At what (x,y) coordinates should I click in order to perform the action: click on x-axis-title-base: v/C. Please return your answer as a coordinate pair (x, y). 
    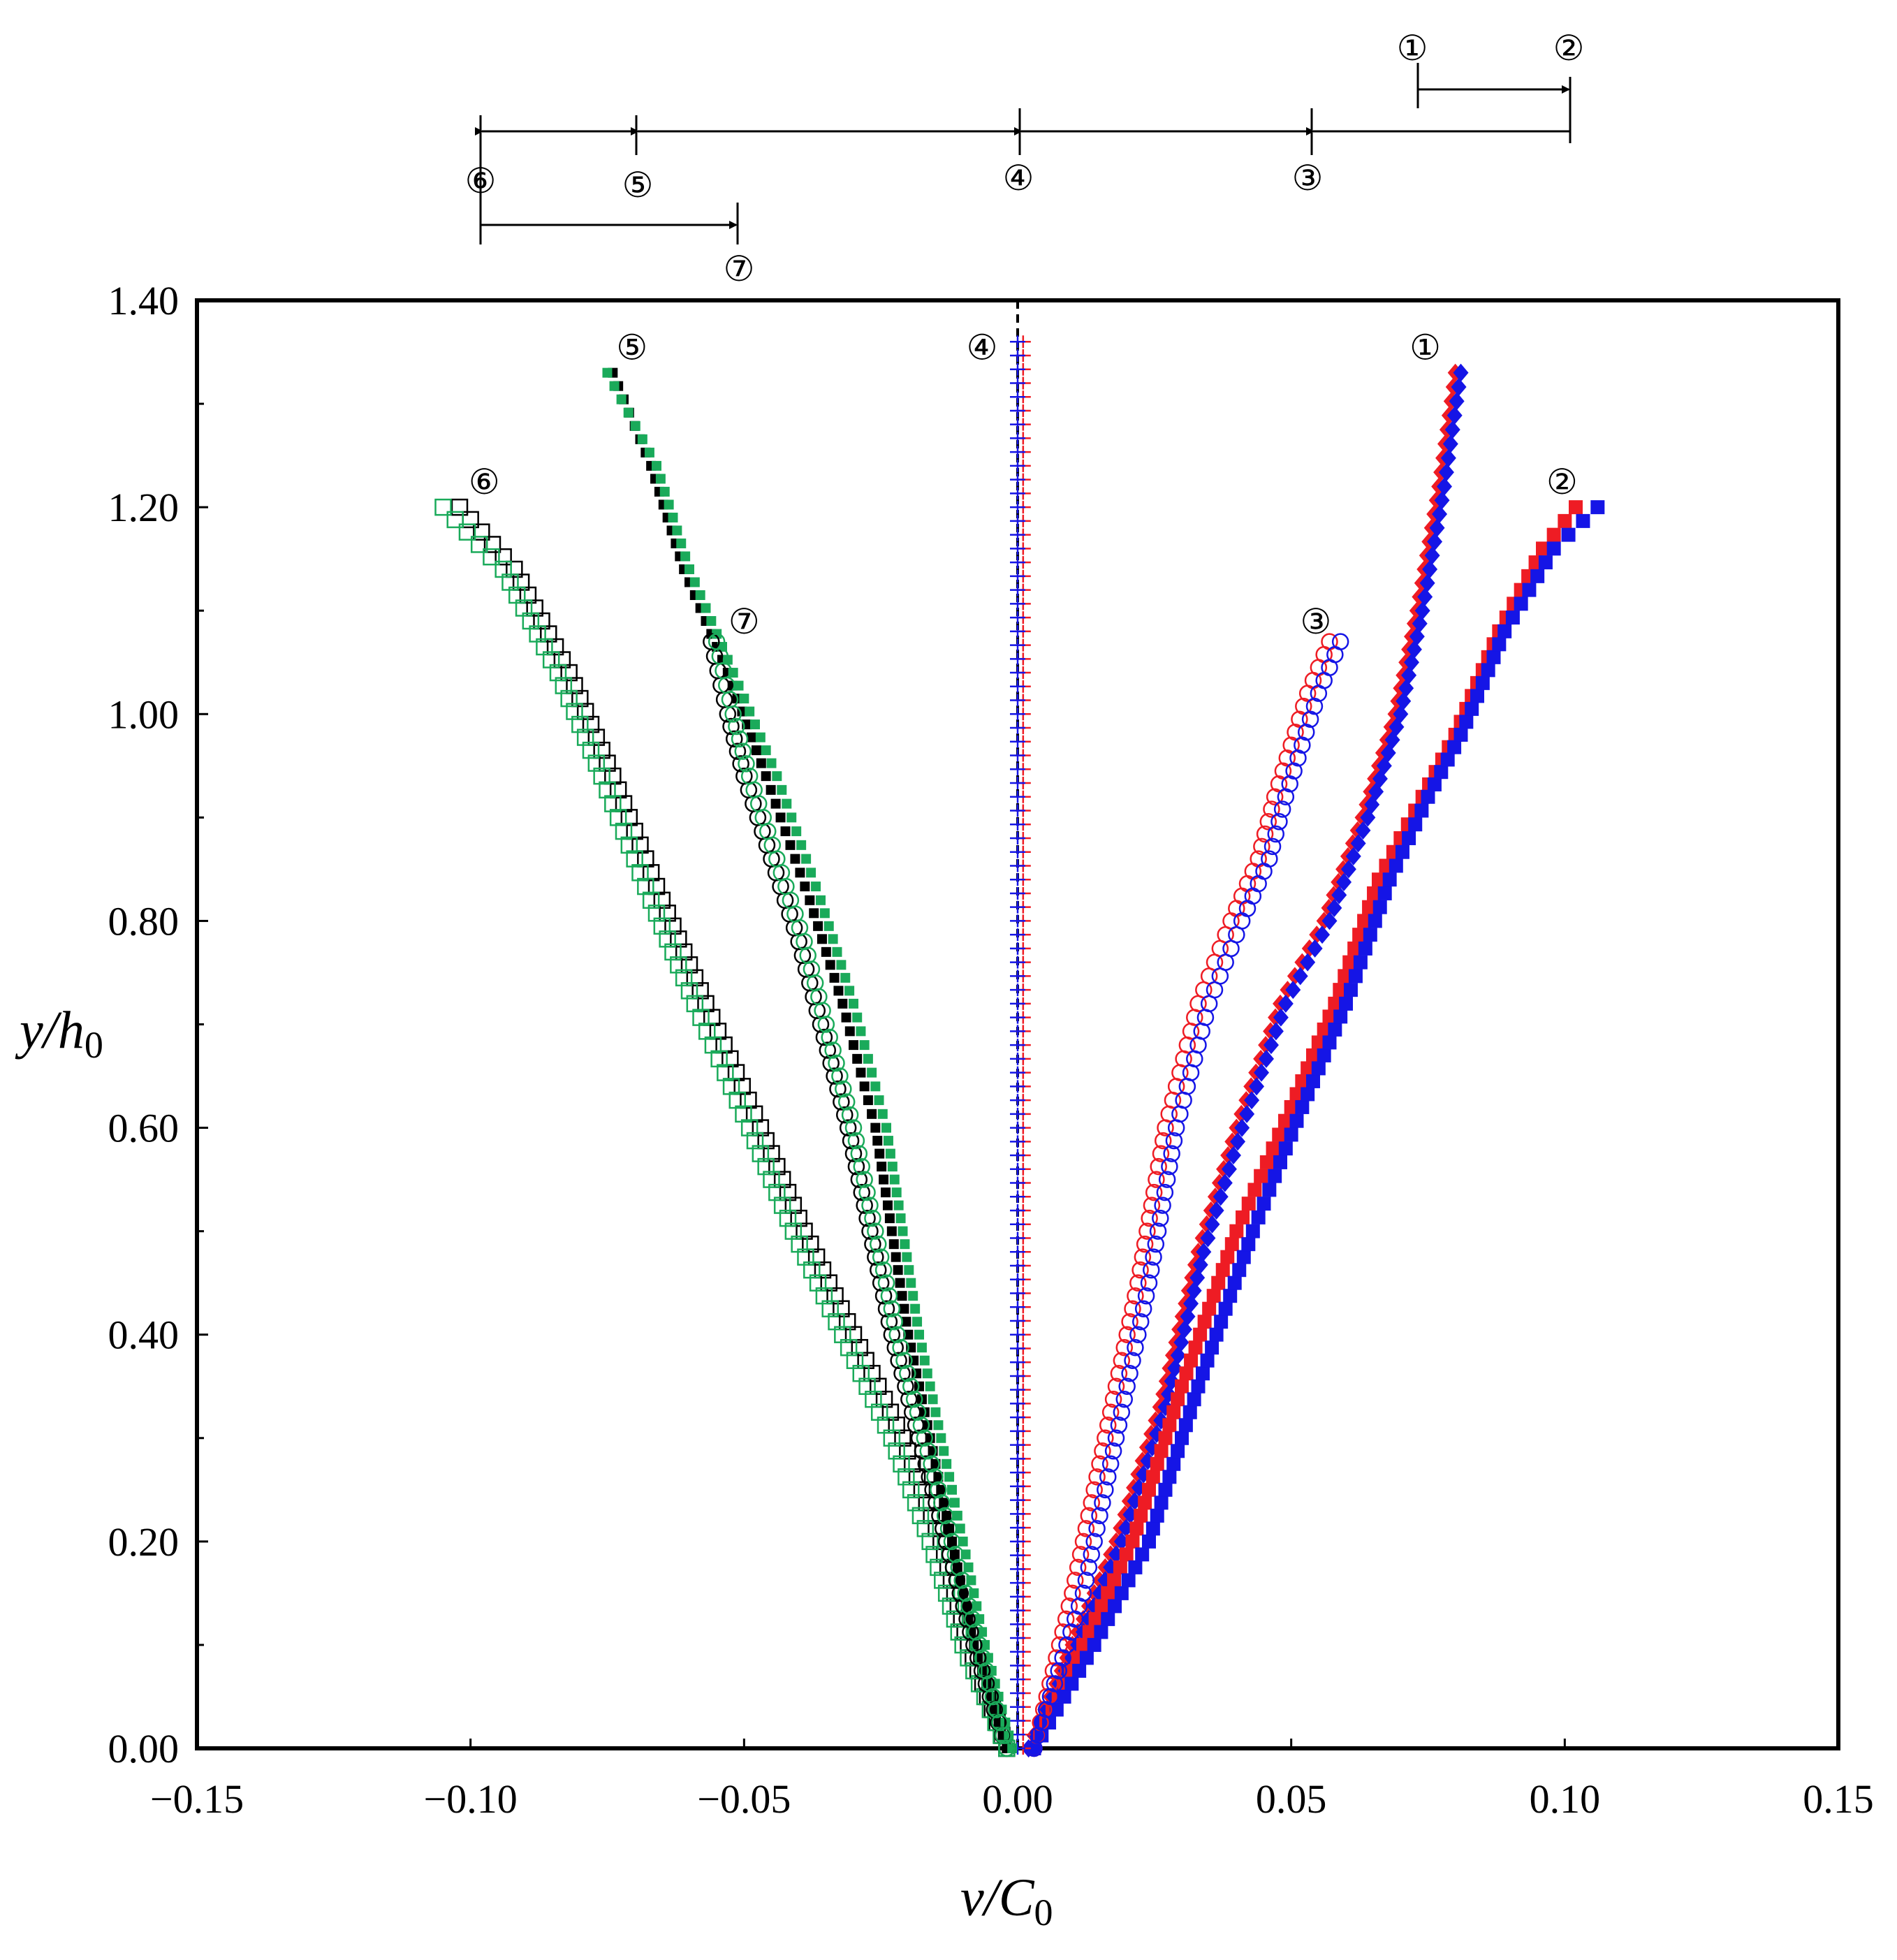
    Looking at the image, I should click on (997, 1897).